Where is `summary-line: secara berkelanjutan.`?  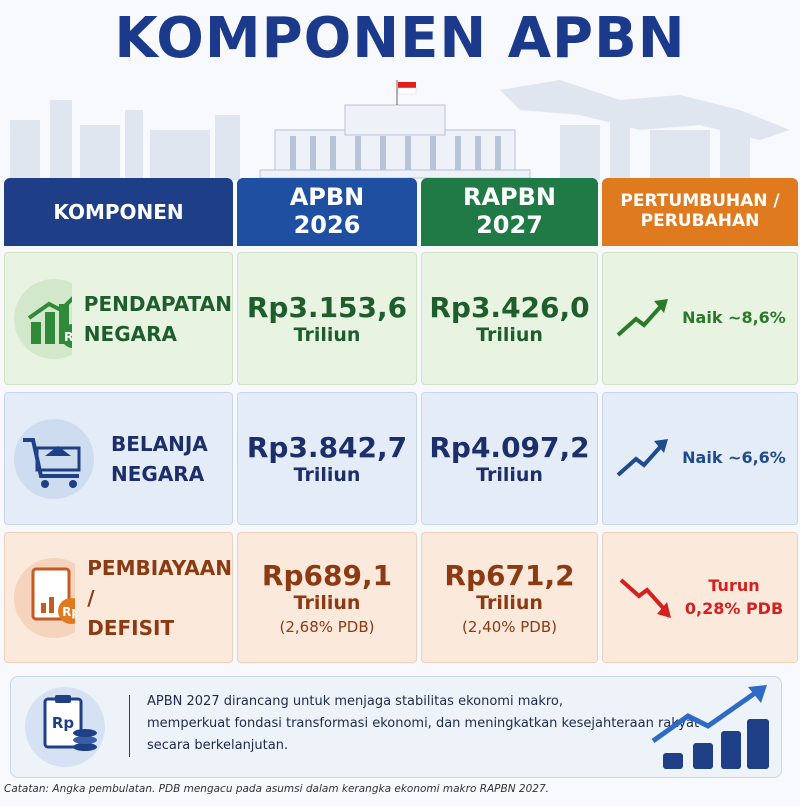 summary-line: secara berkelanjutan. is located at coordinates (218, 745).